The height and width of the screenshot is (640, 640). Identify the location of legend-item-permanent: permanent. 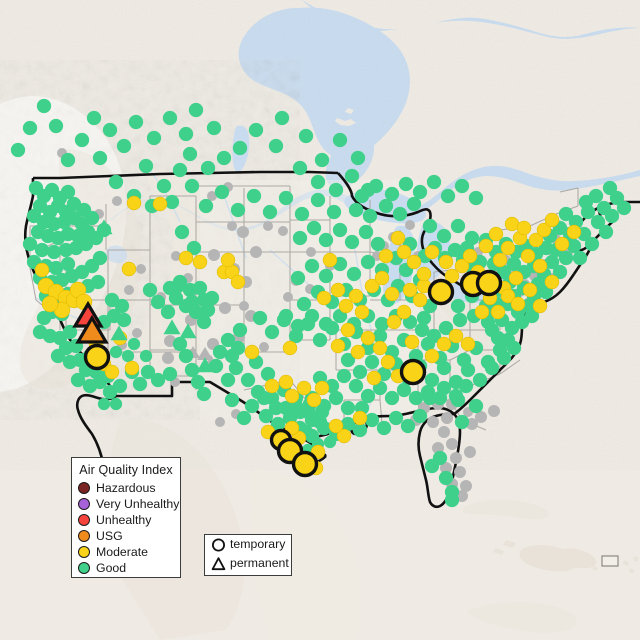
(248, 563).